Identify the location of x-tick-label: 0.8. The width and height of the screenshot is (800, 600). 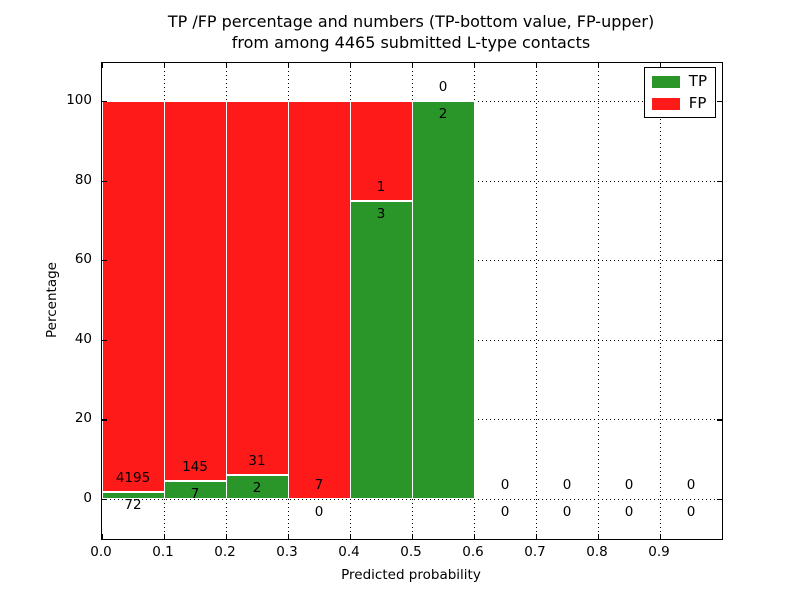
(597, 552).